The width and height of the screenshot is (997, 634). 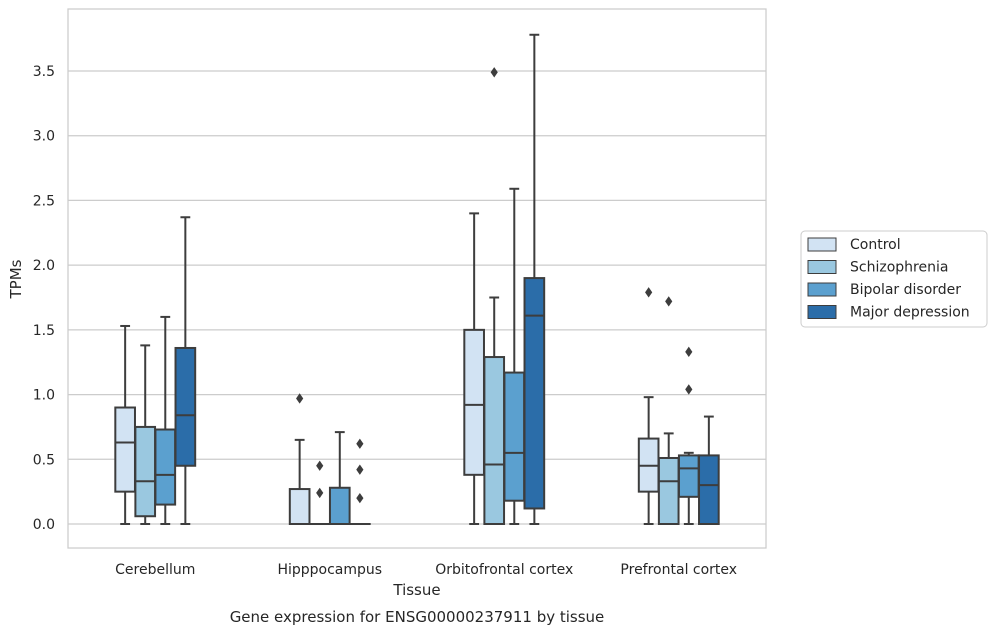 I want to click on x-tick-label: Hipppocampus, so click(x=329, y=570).